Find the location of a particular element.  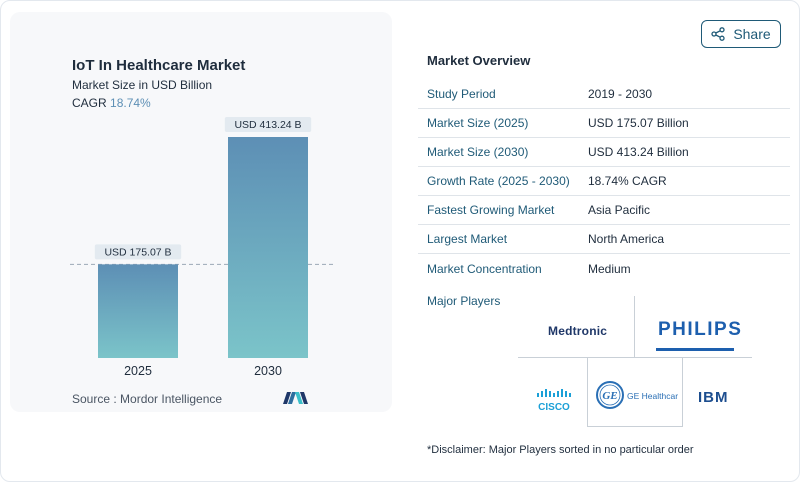

ge-monogram-icon: GE GE Healthcare is located at coordinates (639, 395).